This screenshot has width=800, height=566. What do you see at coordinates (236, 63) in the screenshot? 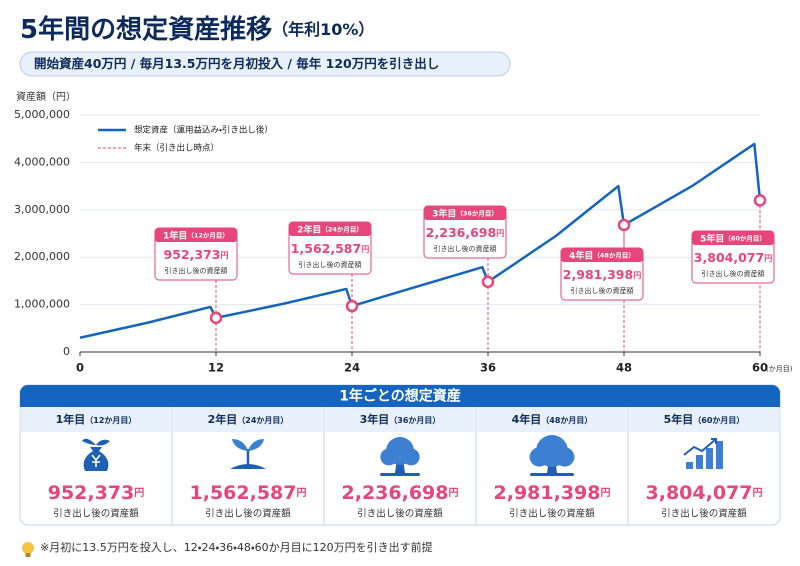
I see `subtitle: 開始資産40万円 / 毎月13.5万円を月初投入 / 毎年 120万円を引き出し` at bounding box center [236, 63].